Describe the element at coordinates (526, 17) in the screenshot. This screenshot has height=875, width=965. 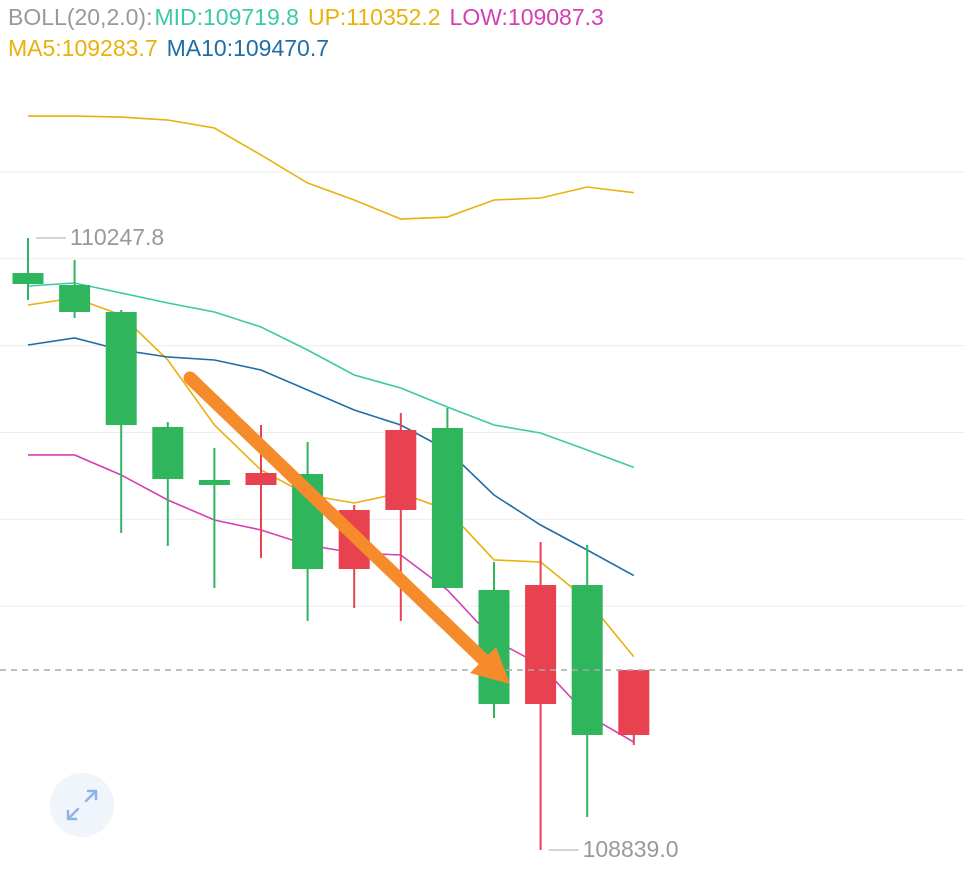
I see `legend-item: LOW:109087.3` at that location.